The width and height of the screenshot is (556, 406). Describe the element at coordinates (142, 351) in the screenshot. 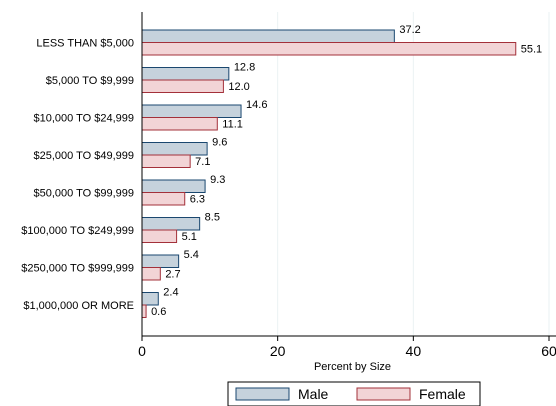

I see `x-tick-label-0: 0` at that location.